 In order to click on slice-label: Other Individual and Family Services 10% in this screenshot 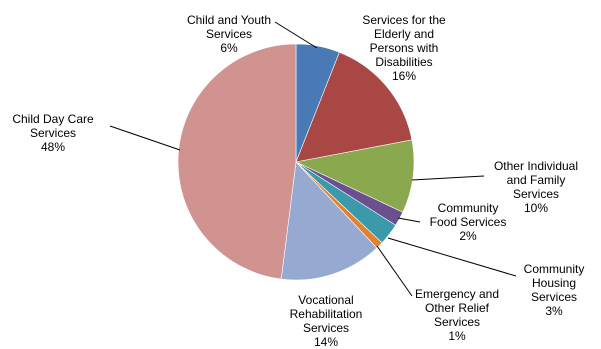, I will do `click(536, 187)`.